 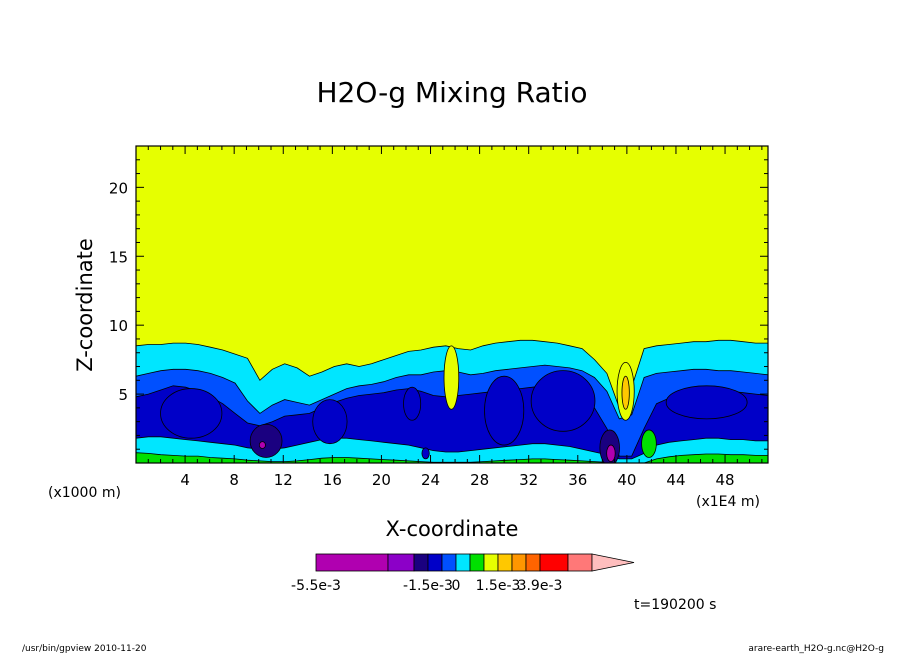 What do you see at coordinates (613, 562) in the screenshot?
I see `colorbar-arrow` at bounding box center [613, 562].